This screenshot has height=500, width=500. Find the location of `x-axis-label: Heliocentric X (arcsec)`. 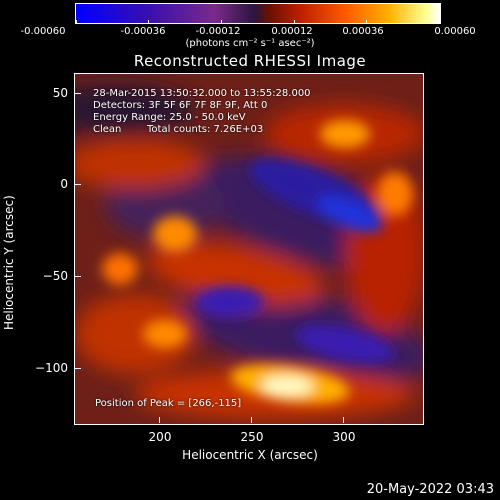

x-axis-label: Heliocentric X (arcsec) is located at coordinates (250, 455).